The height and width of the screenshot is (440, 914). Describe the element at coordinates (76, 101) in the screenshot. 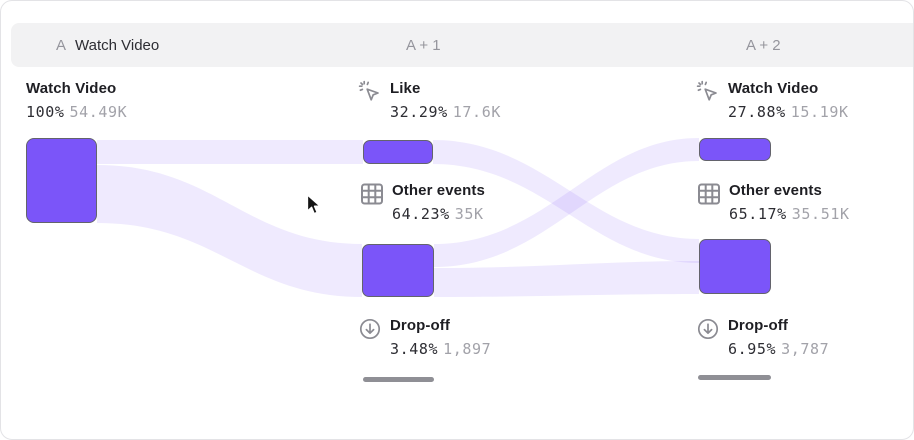

I see `entry-watch-video-step0: Watch Video 100% 54.49K` at that location.